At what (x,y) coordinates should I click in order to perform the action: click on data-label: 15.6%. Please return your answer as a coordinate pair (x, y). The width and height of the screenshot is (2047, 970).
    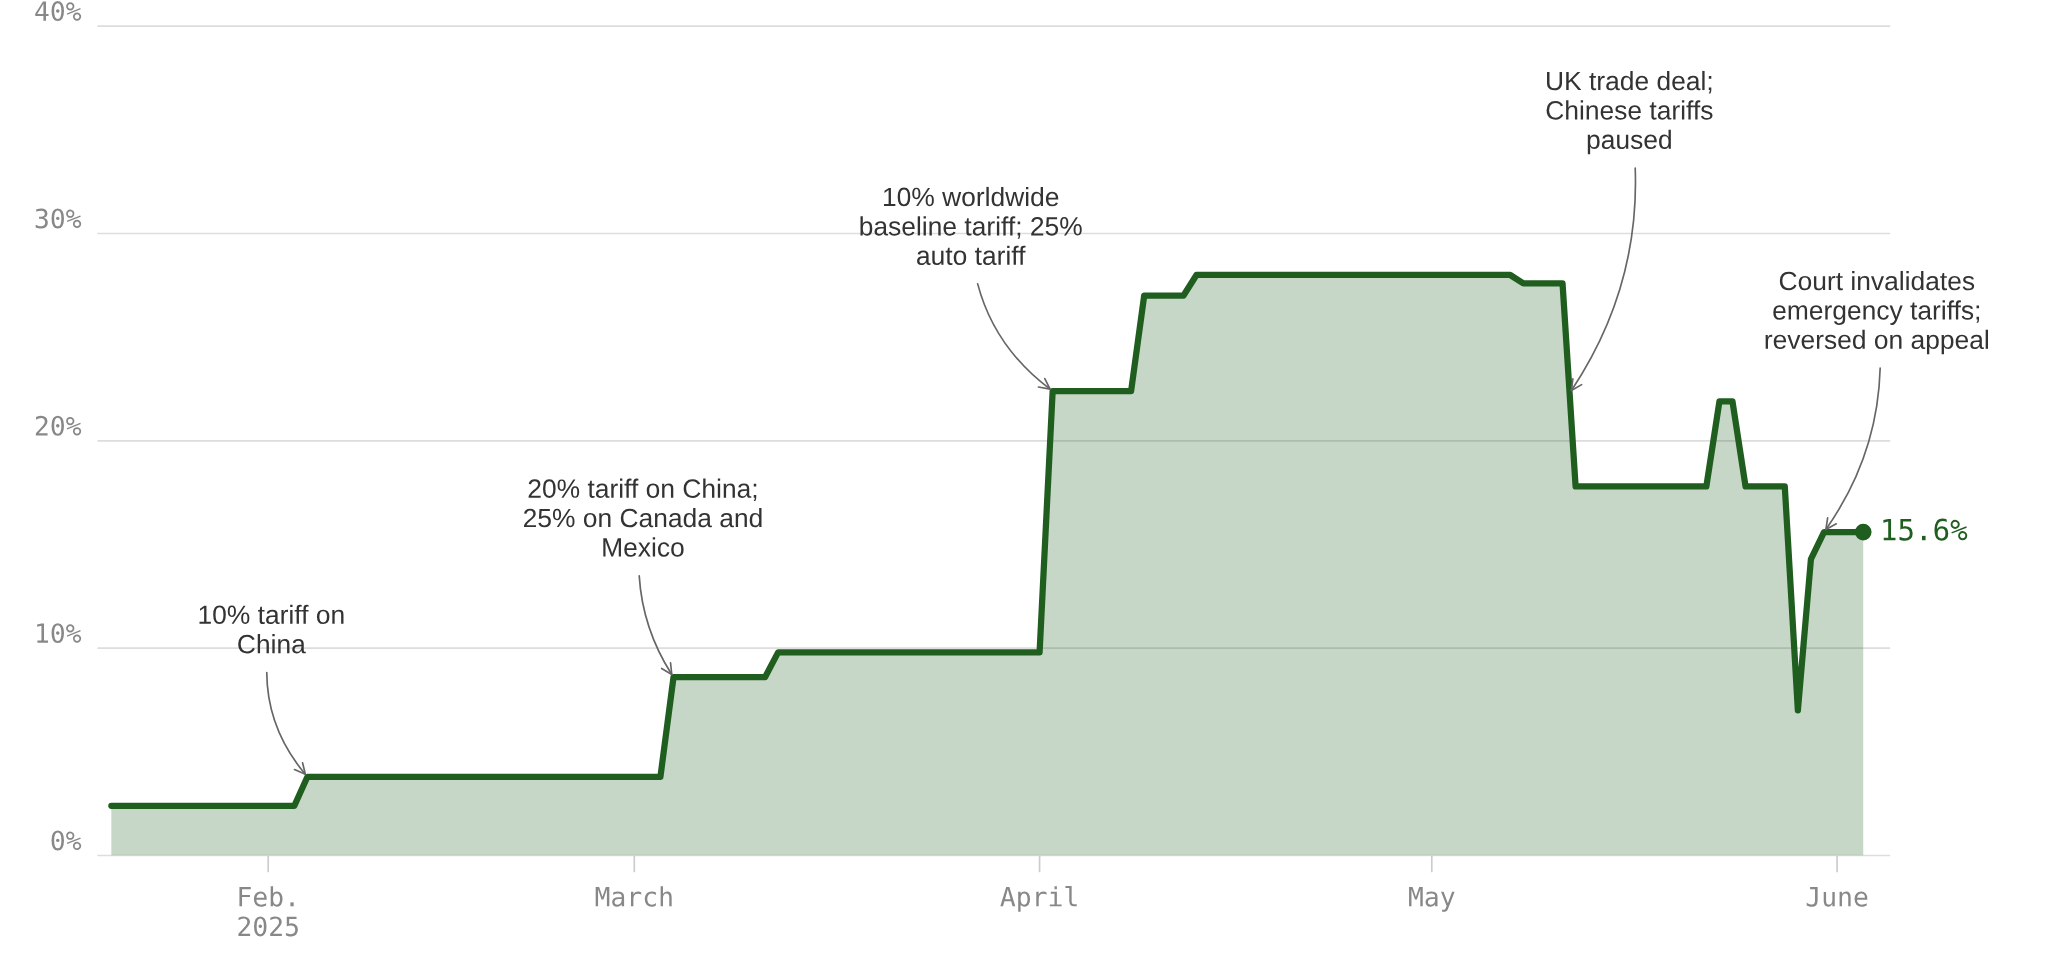
    Looking at the image, I should click on (1925, 529).